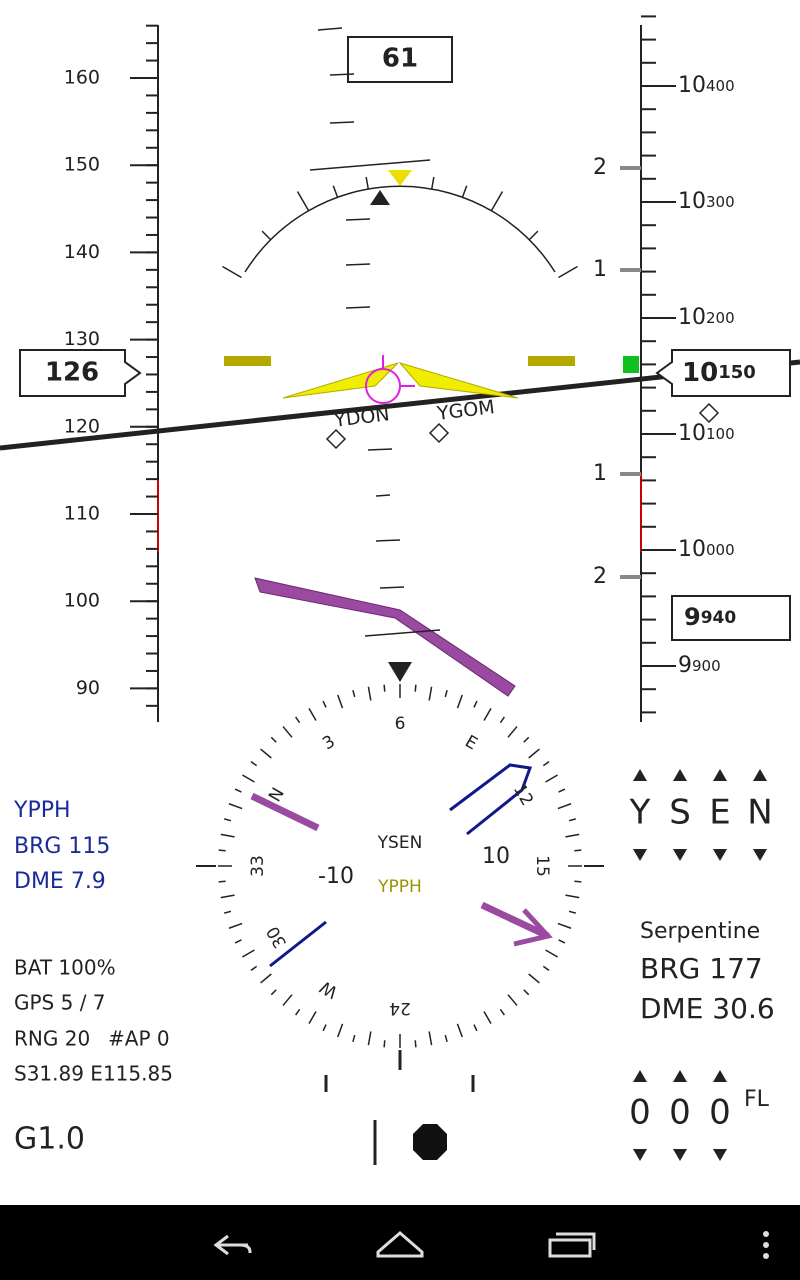 This screenshot has width=800, height=1280. I want to click on selected-altitude-box, so click(731, 618).